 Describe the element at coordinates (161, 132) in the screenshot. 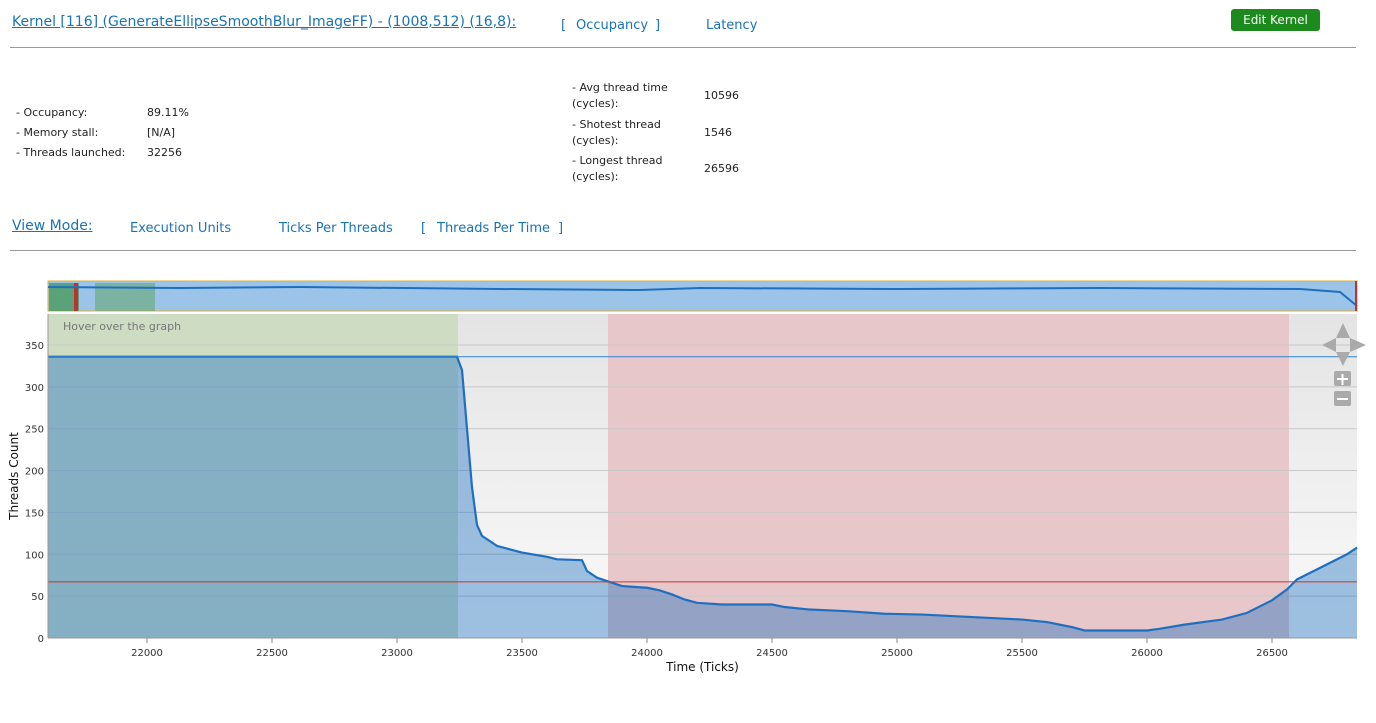

I see `stat-value: [N/A]` at that location.